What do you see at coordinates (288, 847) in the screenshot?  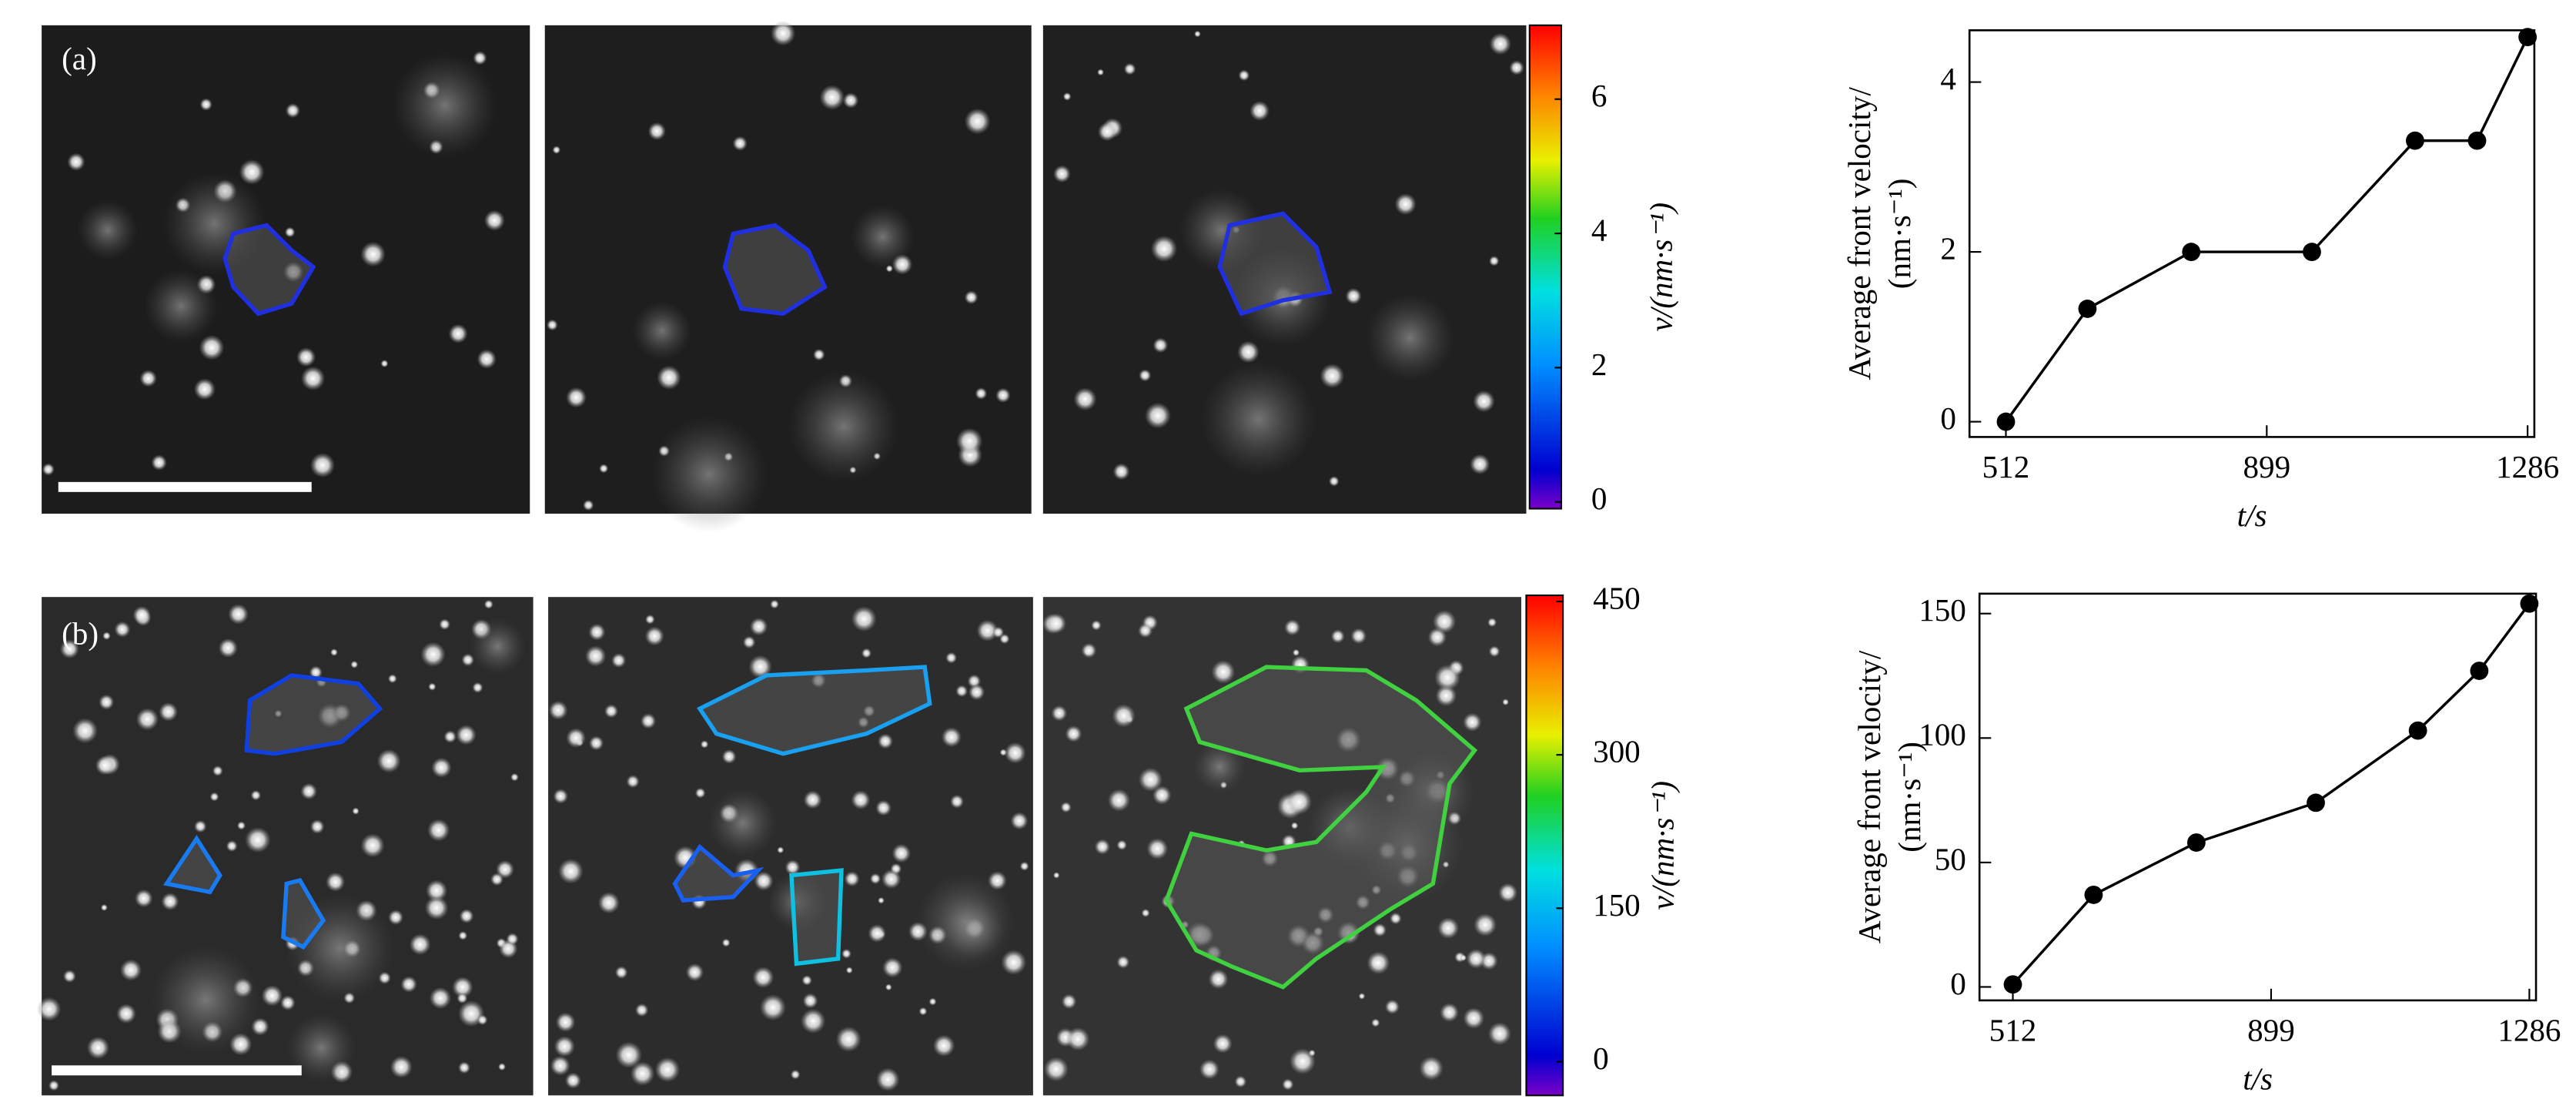 I see `micrograph` at bounding box center [288, 847].